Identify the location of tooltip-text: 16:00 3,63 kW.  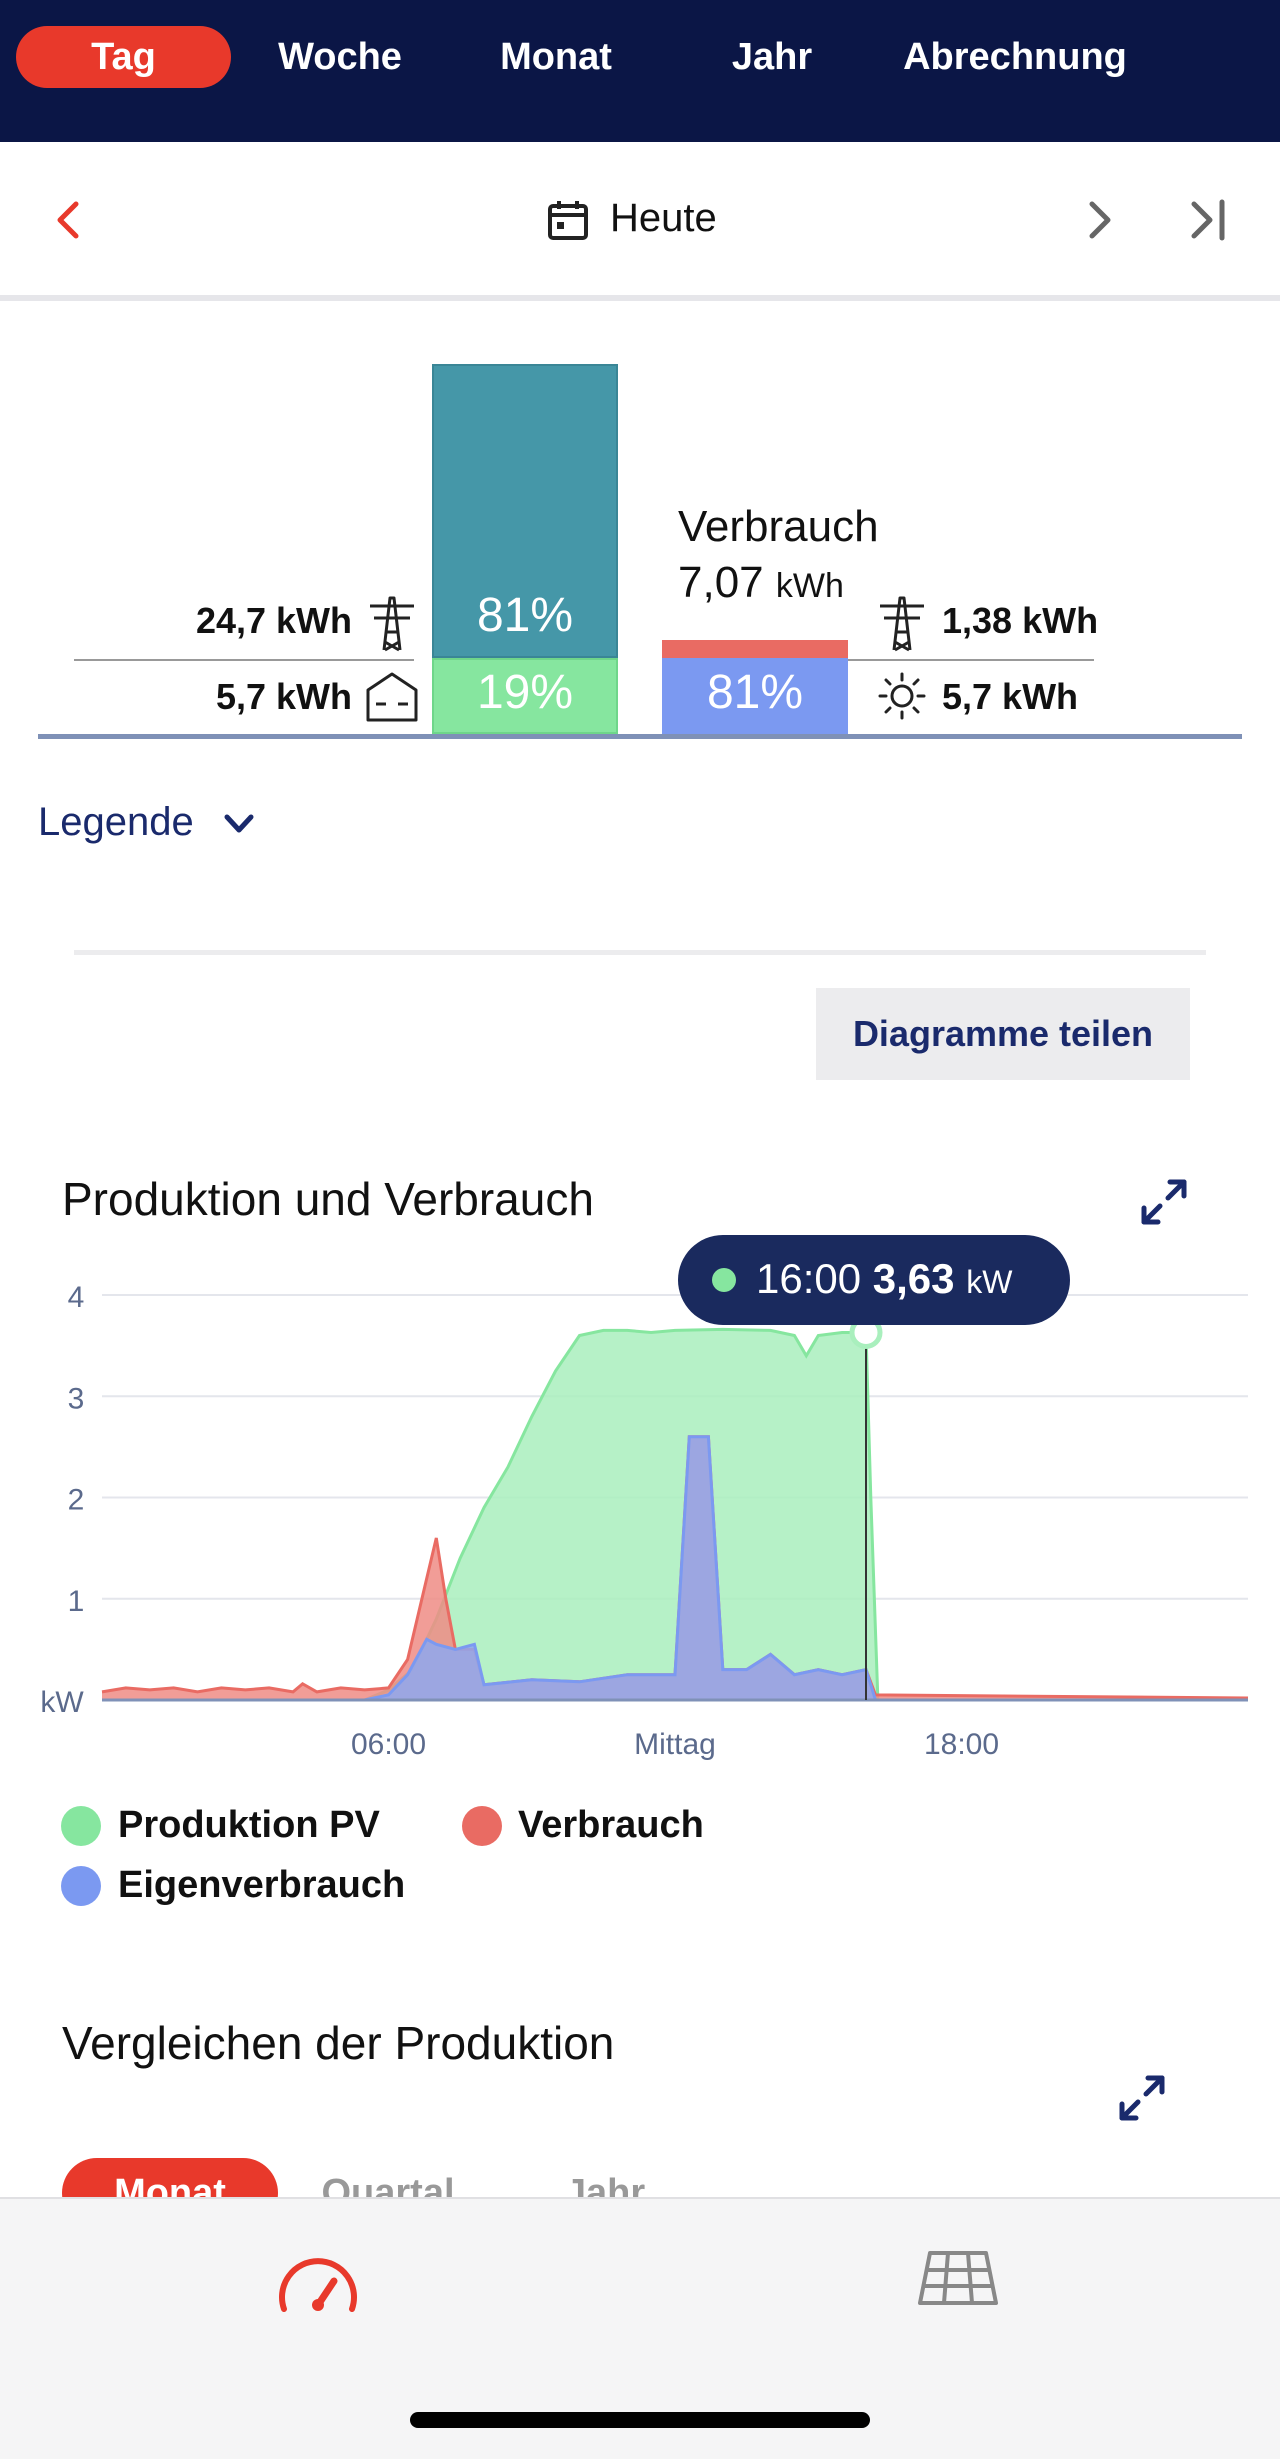
(884, 1279).